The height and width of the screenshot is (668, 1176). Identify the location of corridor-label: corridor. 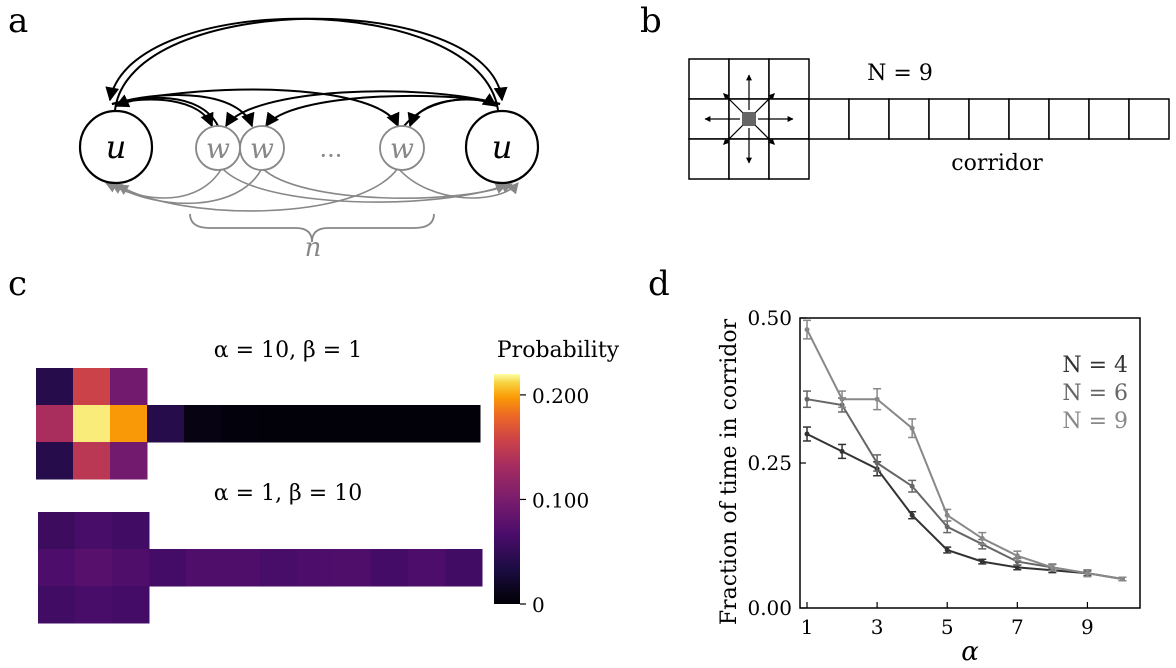
(997, 163).